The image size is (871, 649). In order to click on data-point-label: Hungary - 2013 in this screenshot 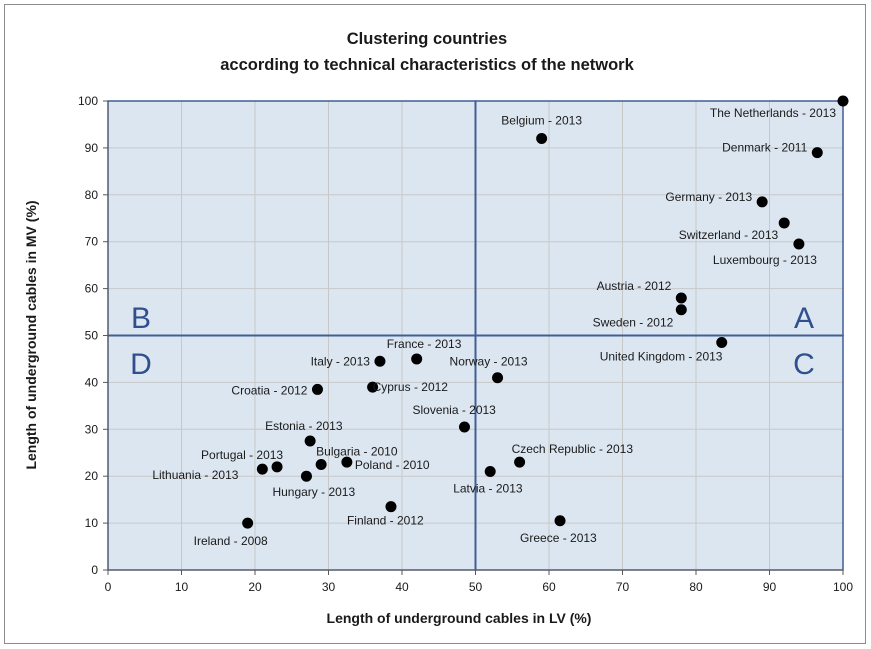, I will do `click(313, 492)`.